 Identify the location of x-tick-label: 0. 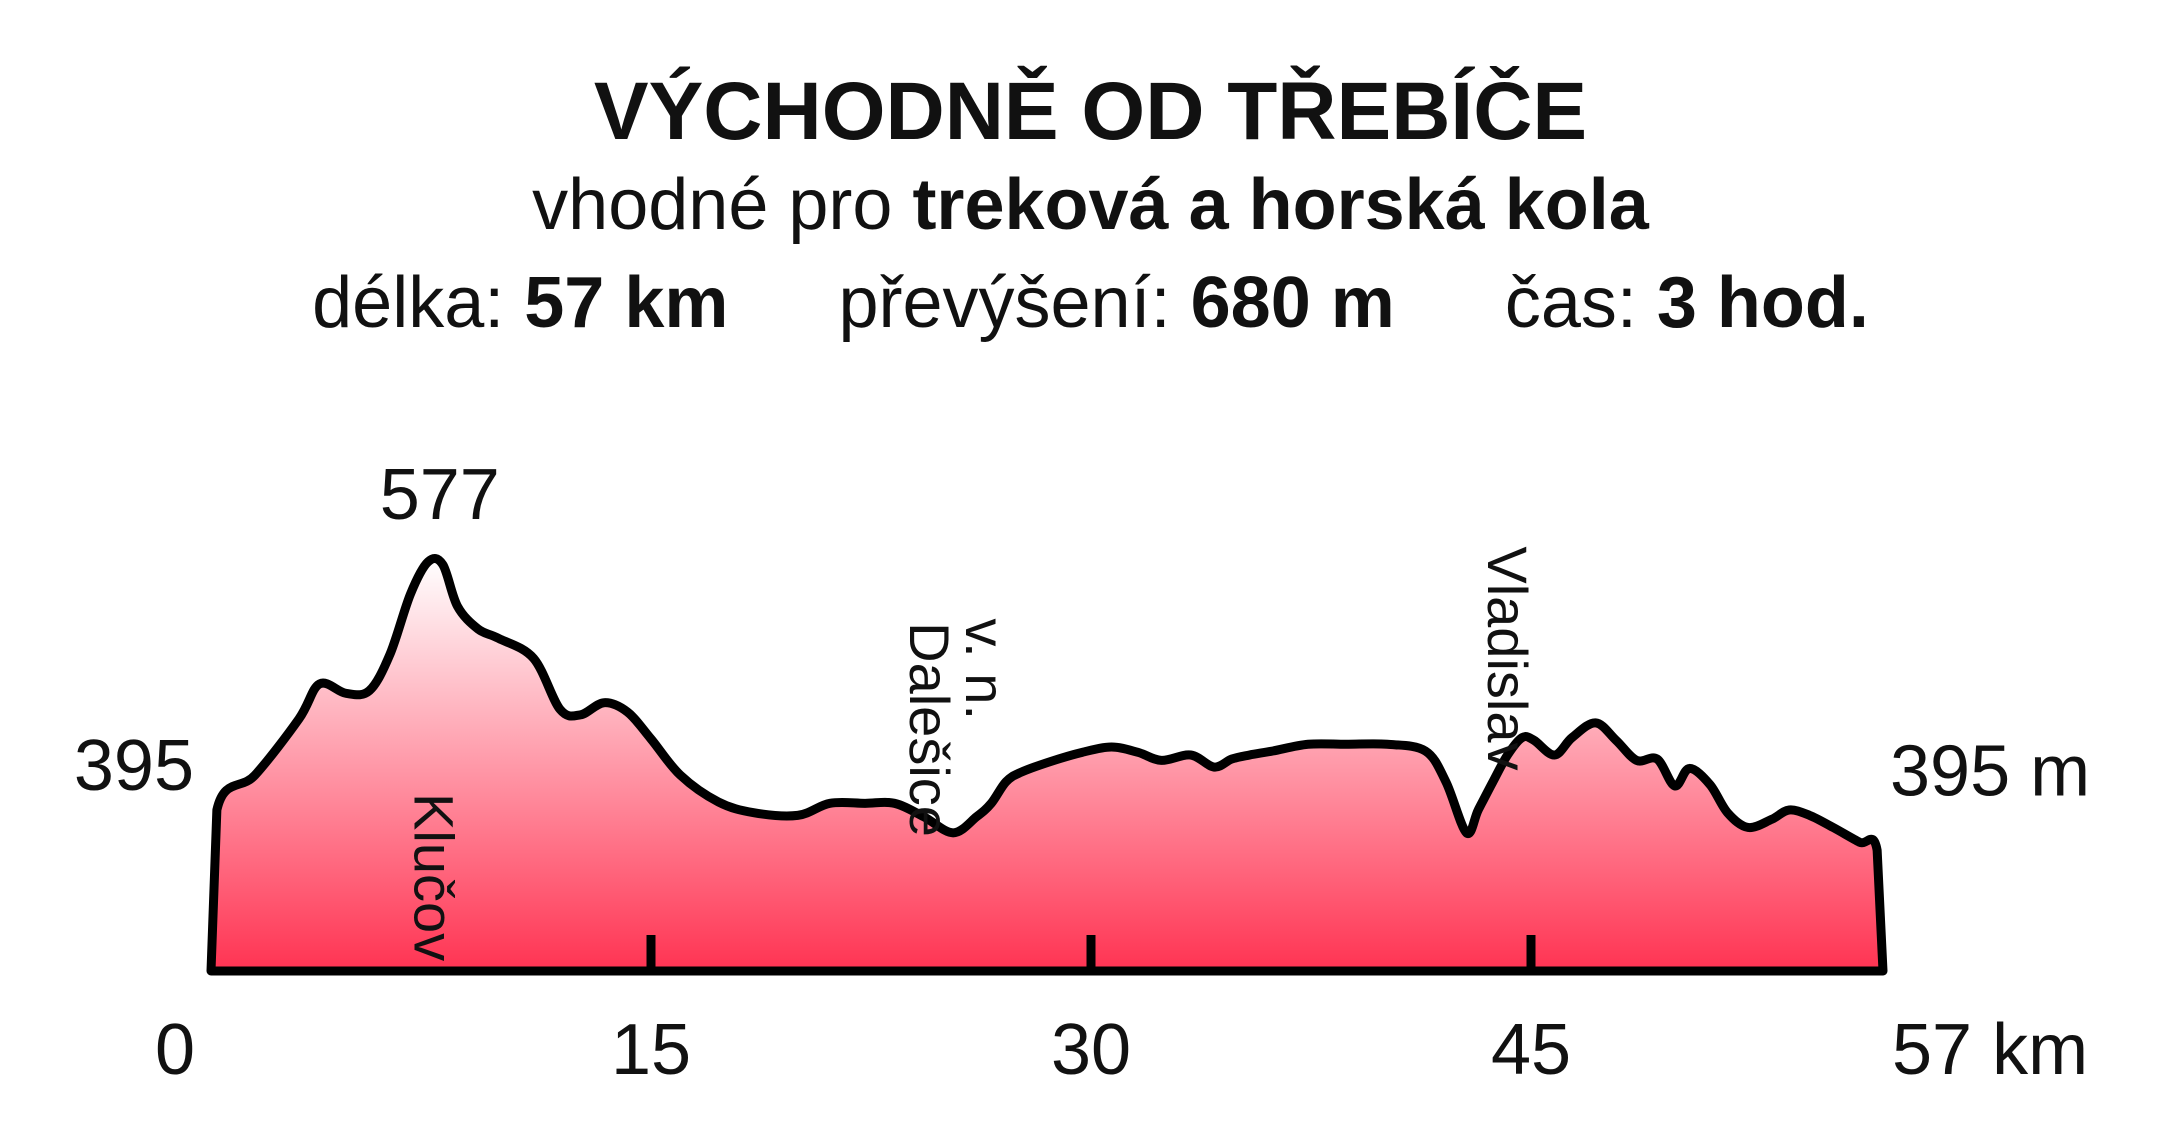
(175, 1050).